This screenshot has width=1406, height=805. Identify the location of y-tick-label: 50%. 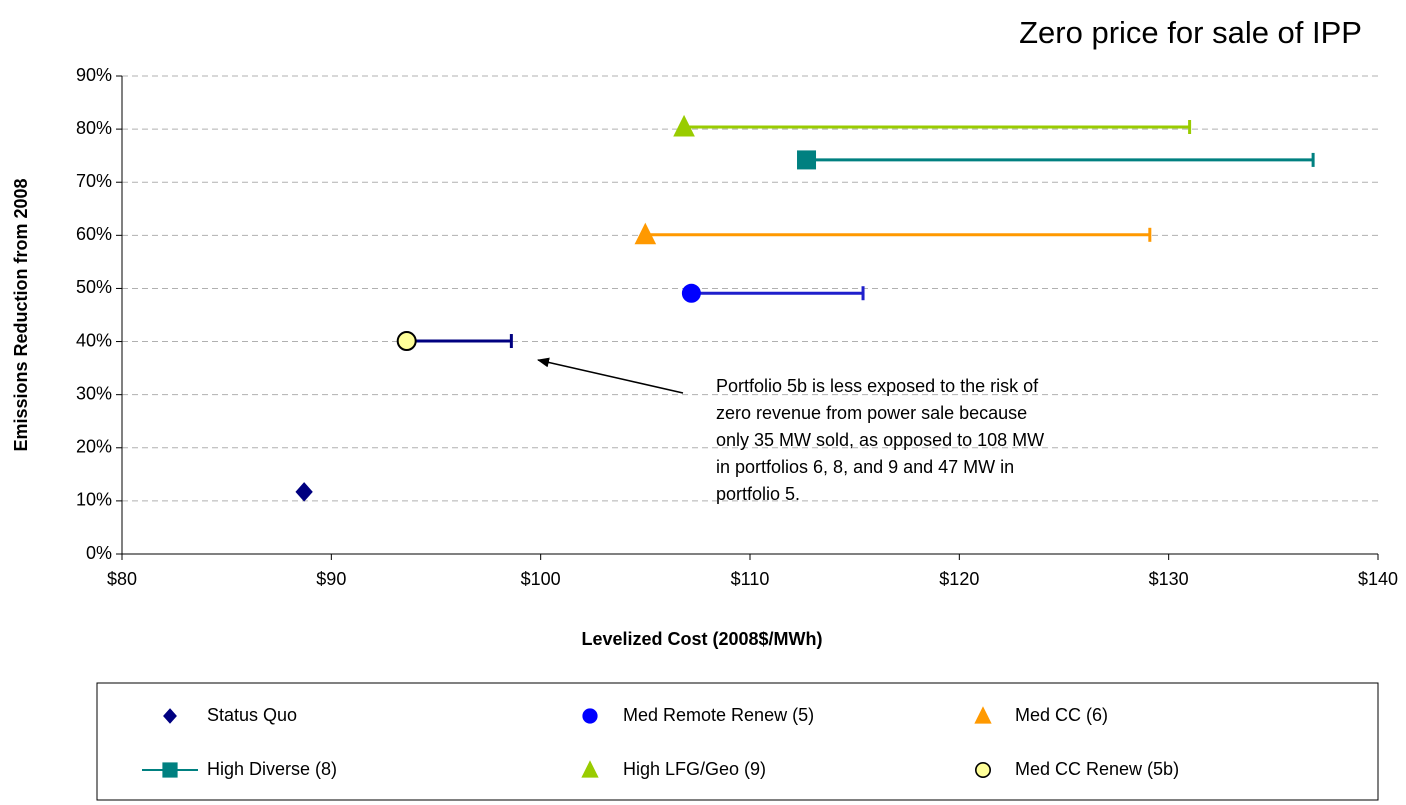
(94, 287).